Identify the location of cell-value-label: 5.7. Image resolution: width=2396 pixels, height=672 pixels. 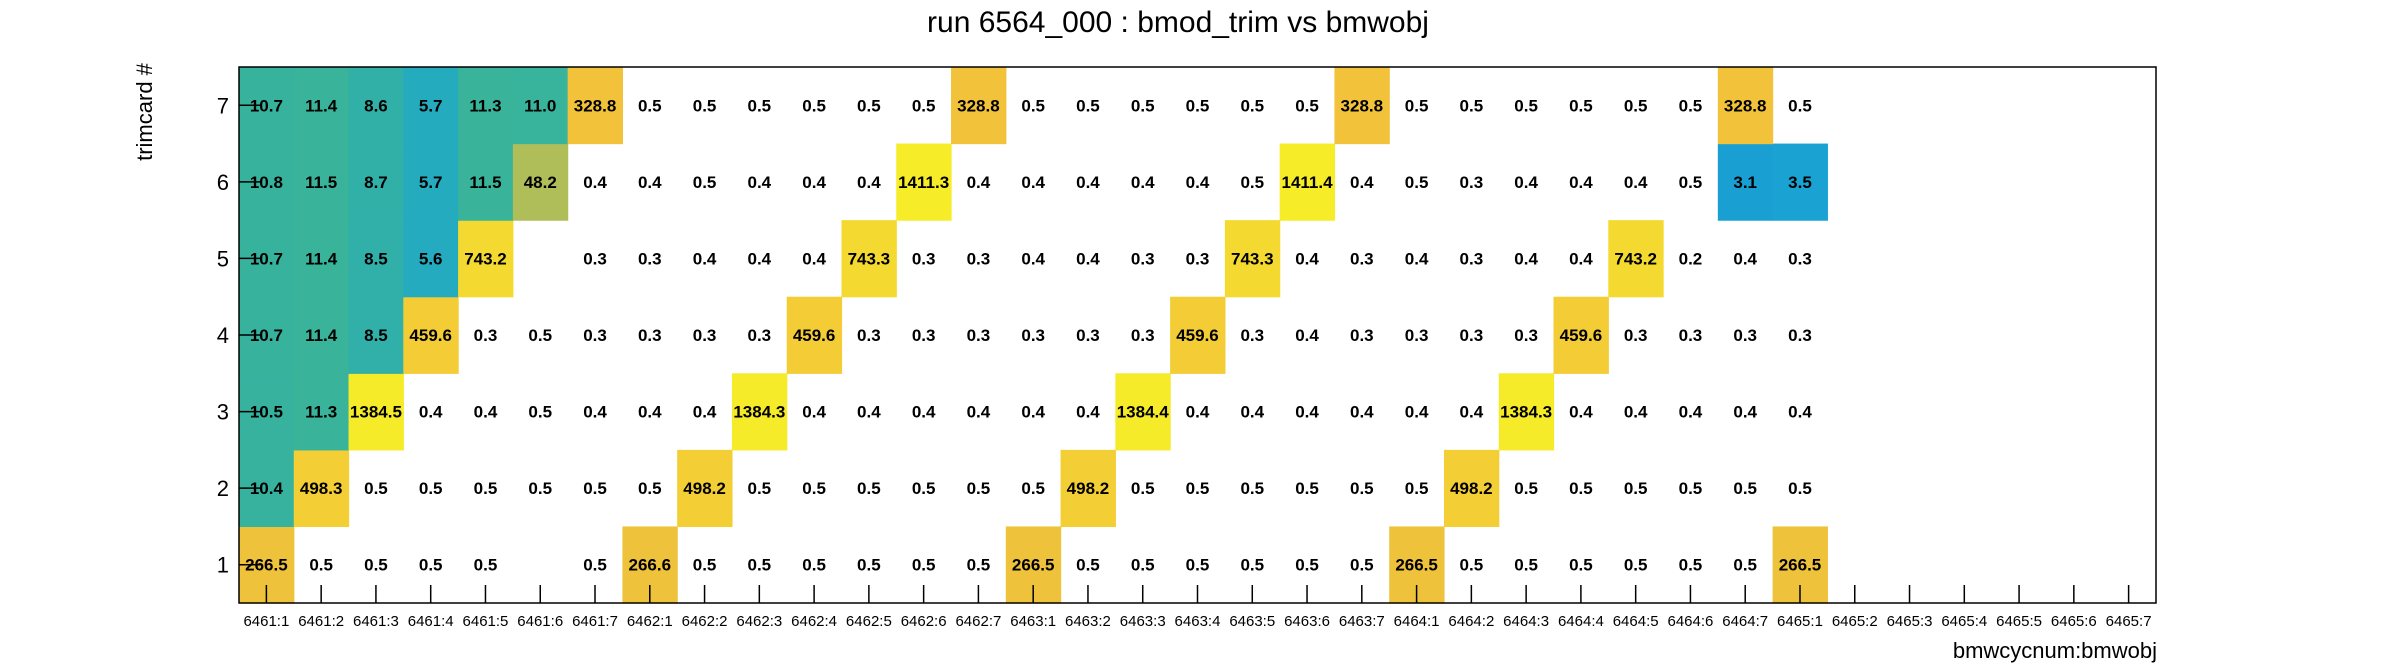
(431, 182).